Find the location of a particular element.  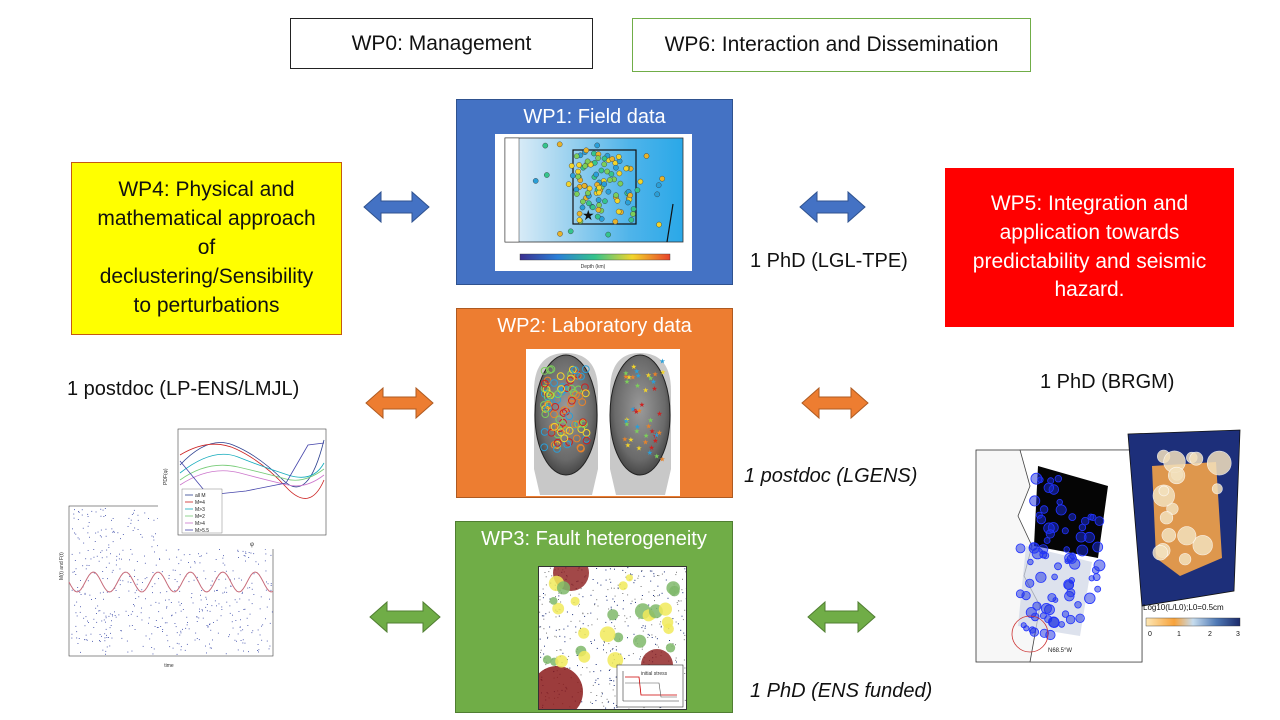

wp4-line-5: to perturbations is located at coordinates (206, 305).